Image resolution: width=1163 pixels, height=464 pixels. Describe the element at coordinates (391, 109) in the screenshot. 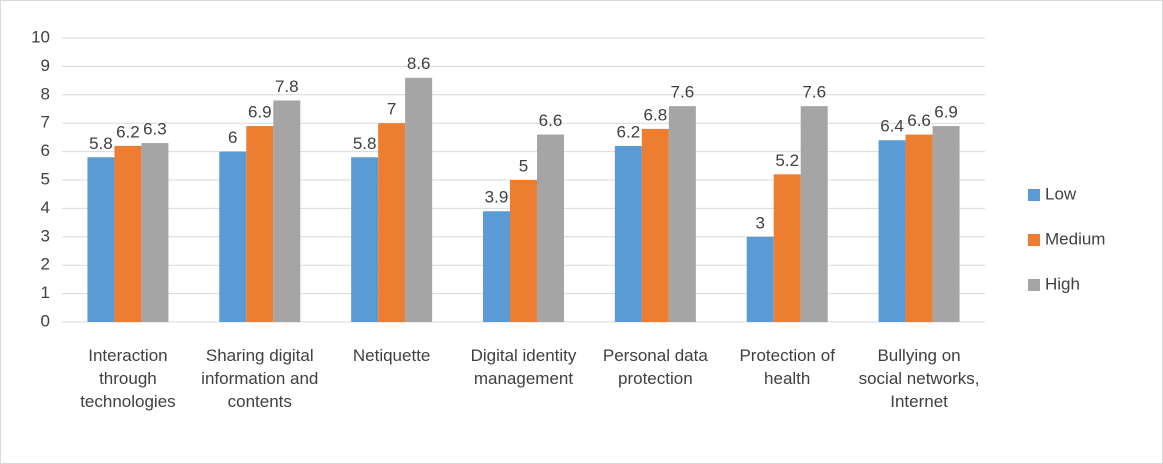

I see `data-label: 7` at that location.